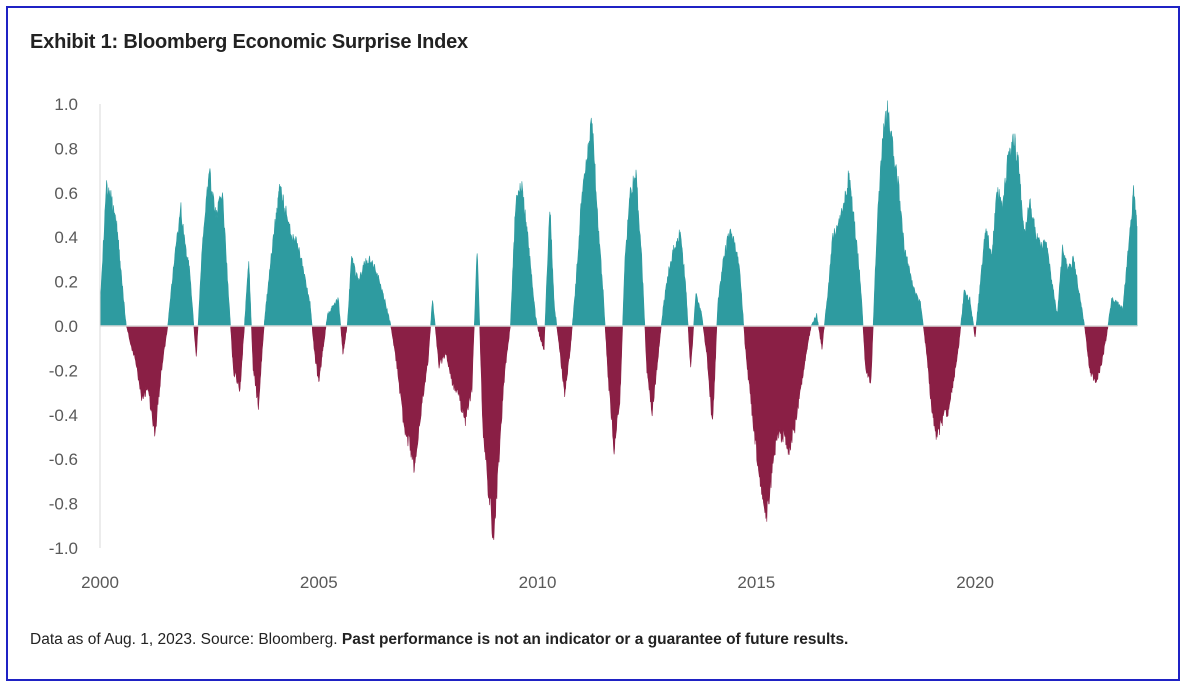 The height and width of the screenshot is (689, 1190). I want to click on y-tick-label: 0.0, so click(66, 326).